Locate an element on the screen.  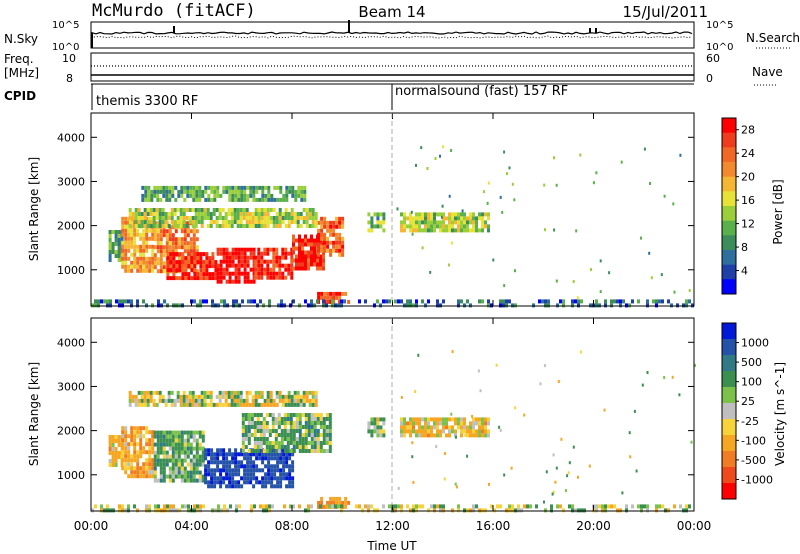
nsky-trace is located at coordinates (391, 34).